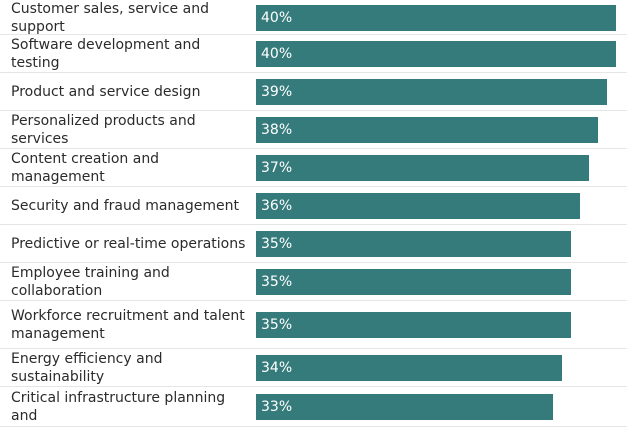  What do you see at coordinates (110, 18) in the screenshot?
I see `category-label: Customer sales, service and support` at bounding box center [110, 18].